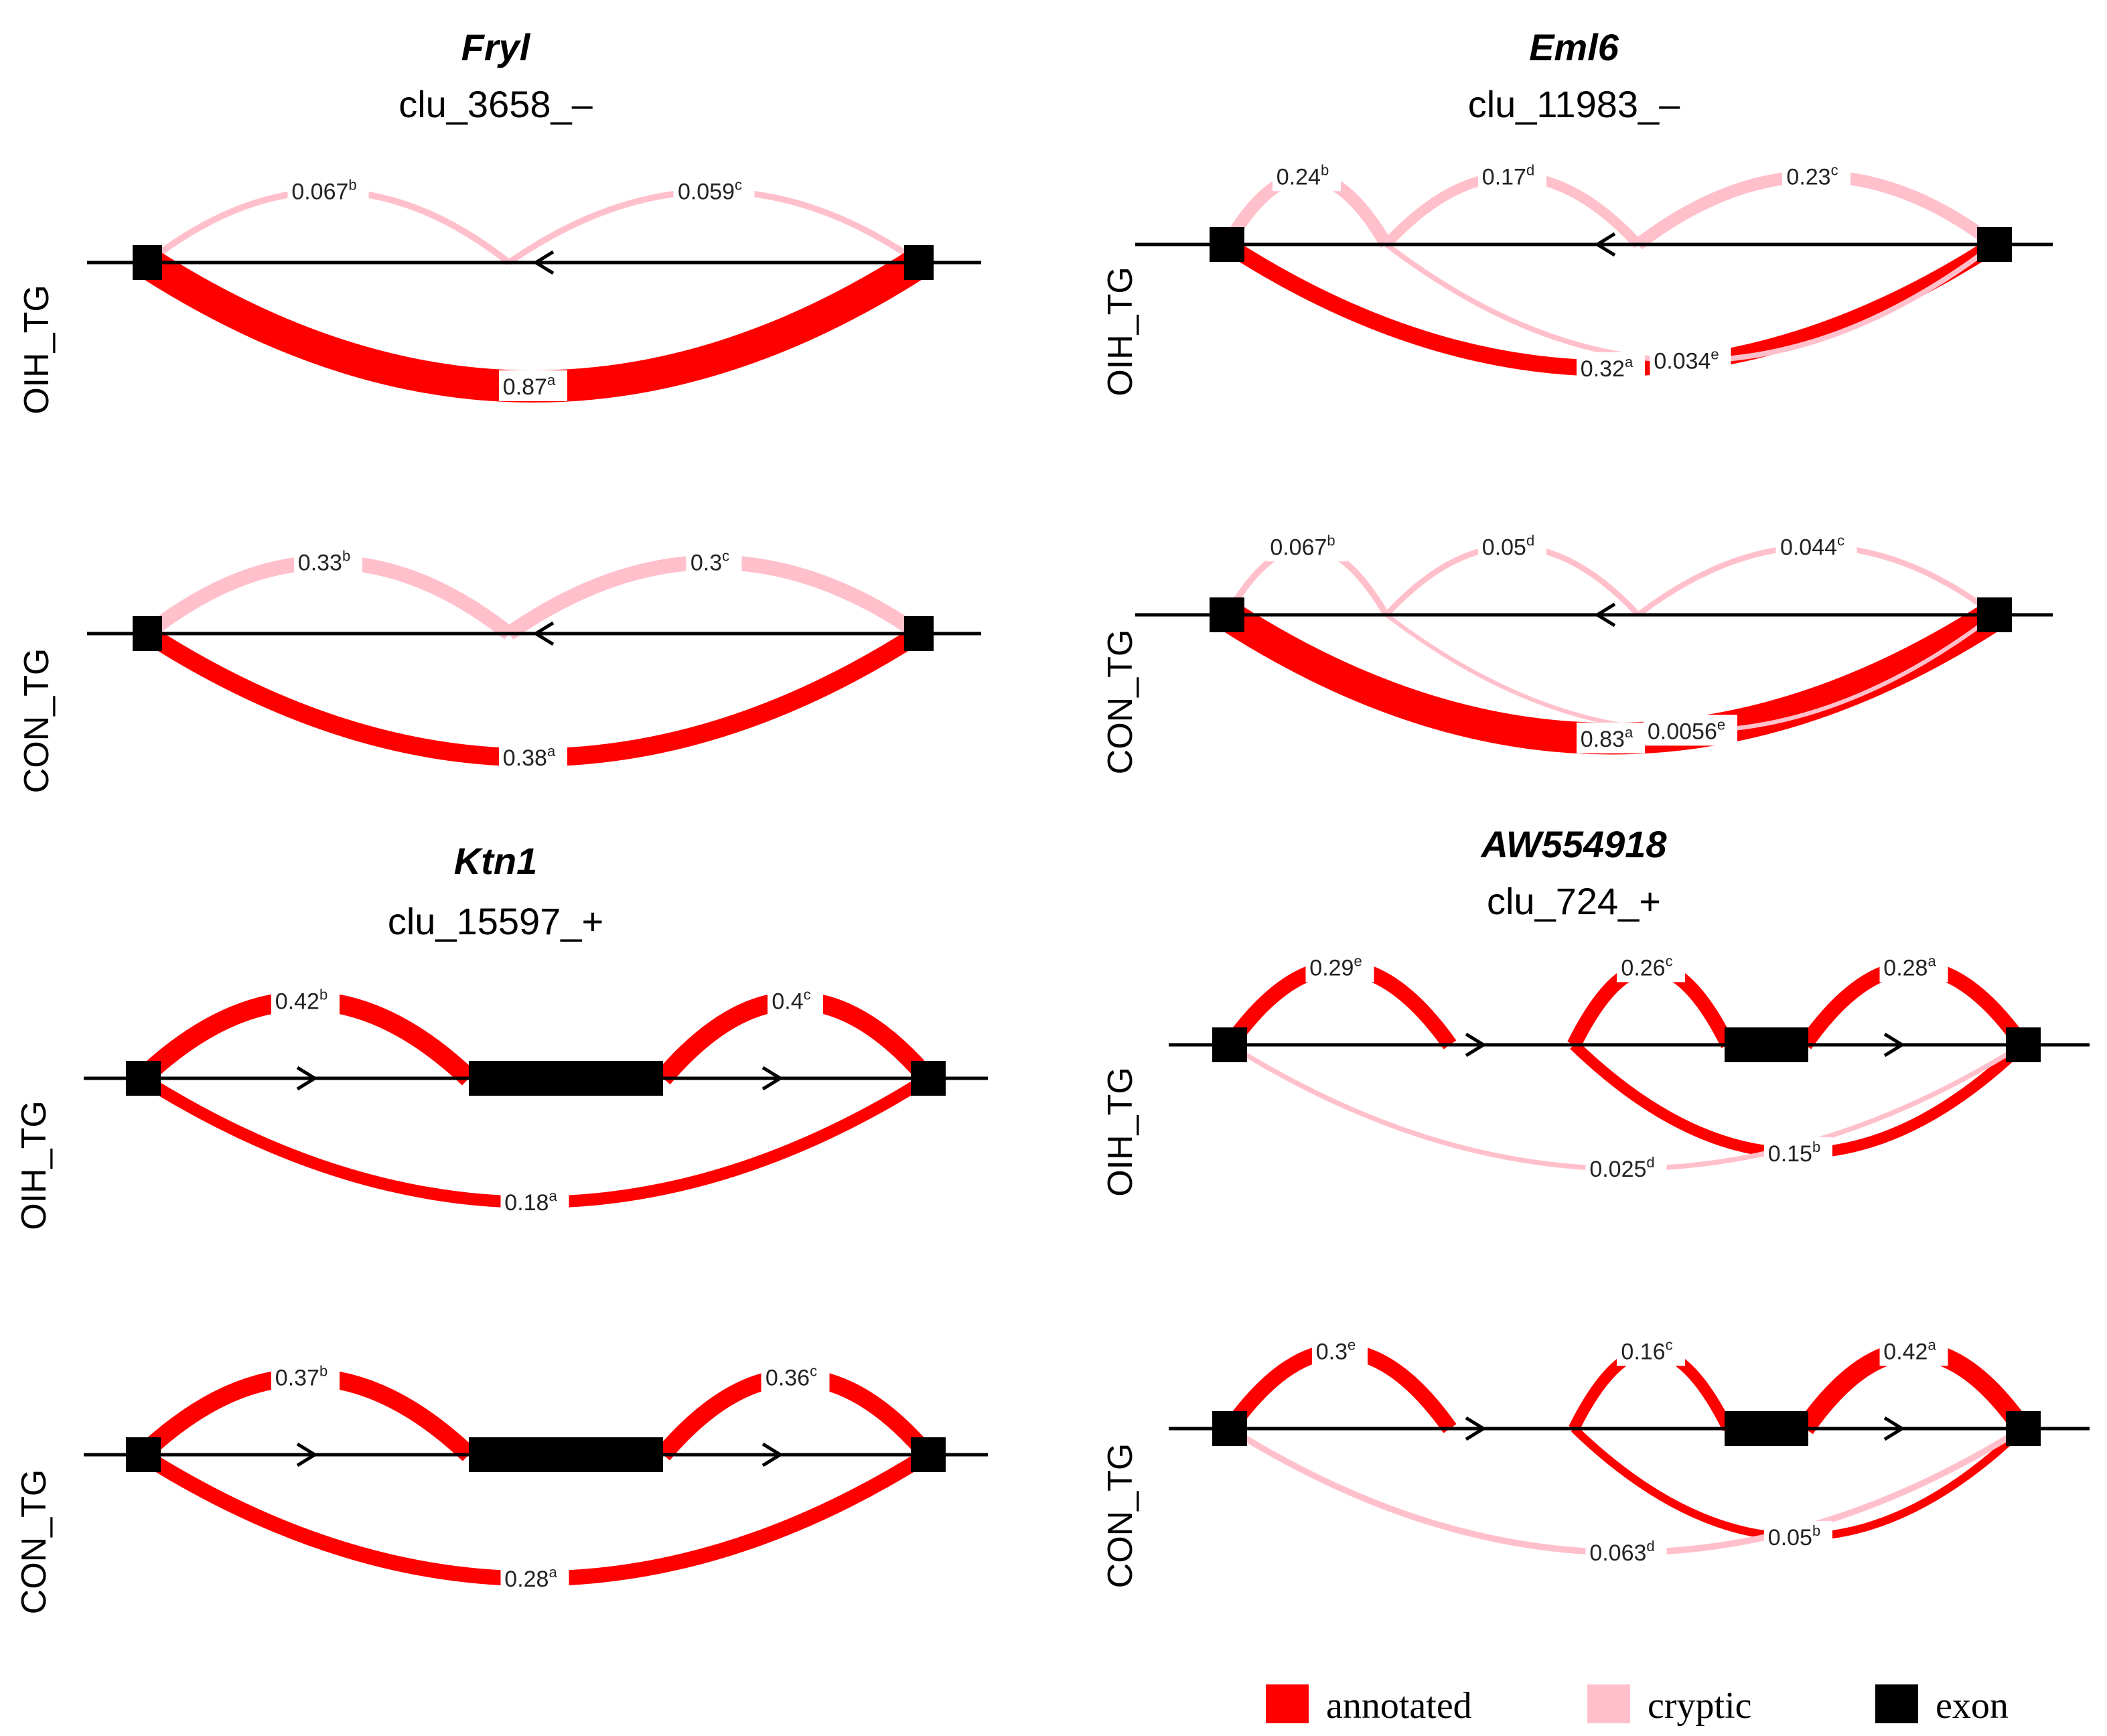 The image size is (2107, 1736). I want to click on gene-title: Ktn1, so click(496, 861).